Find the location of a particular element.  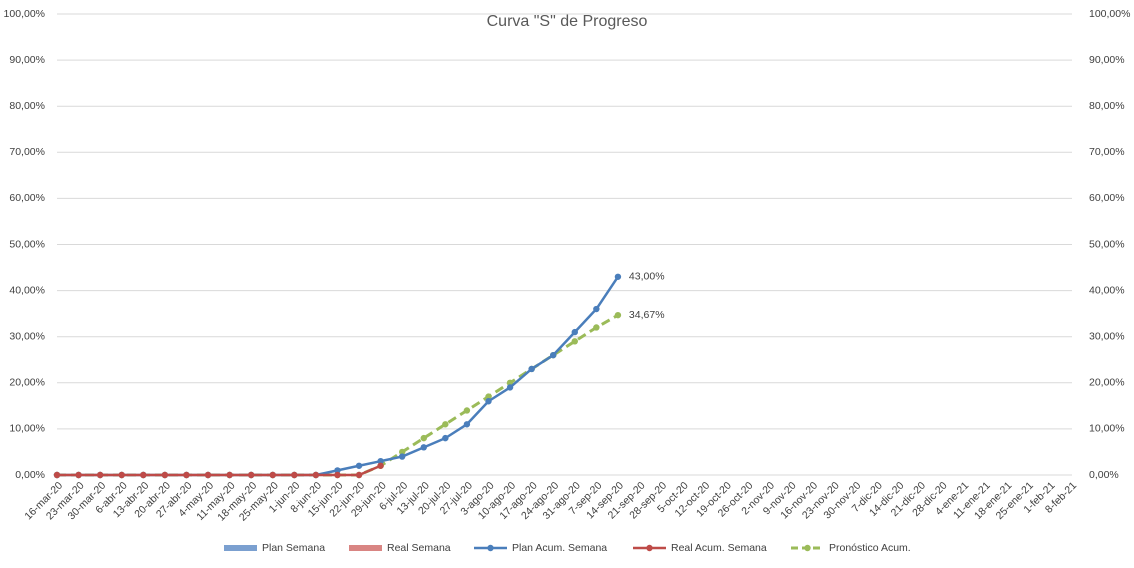

chart-title: Curva "S" de Progreso is located at coordinates (567, 21).